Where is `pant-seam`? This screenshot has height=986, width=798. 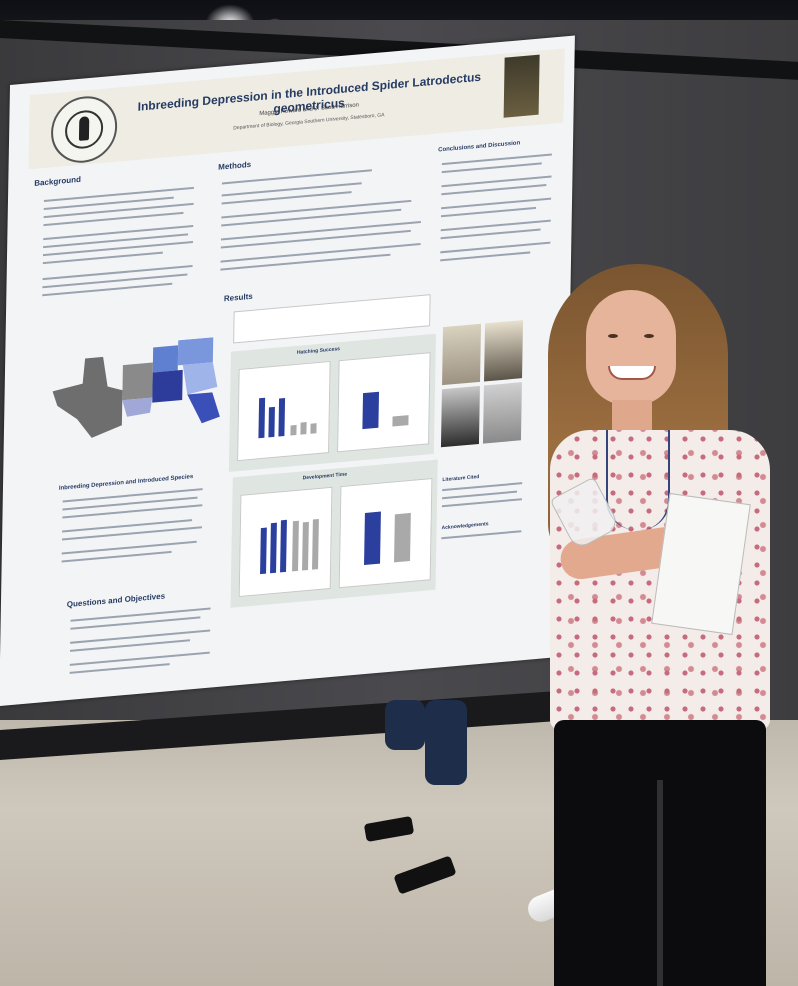
pant-seam is located at coordinates (660, 883).